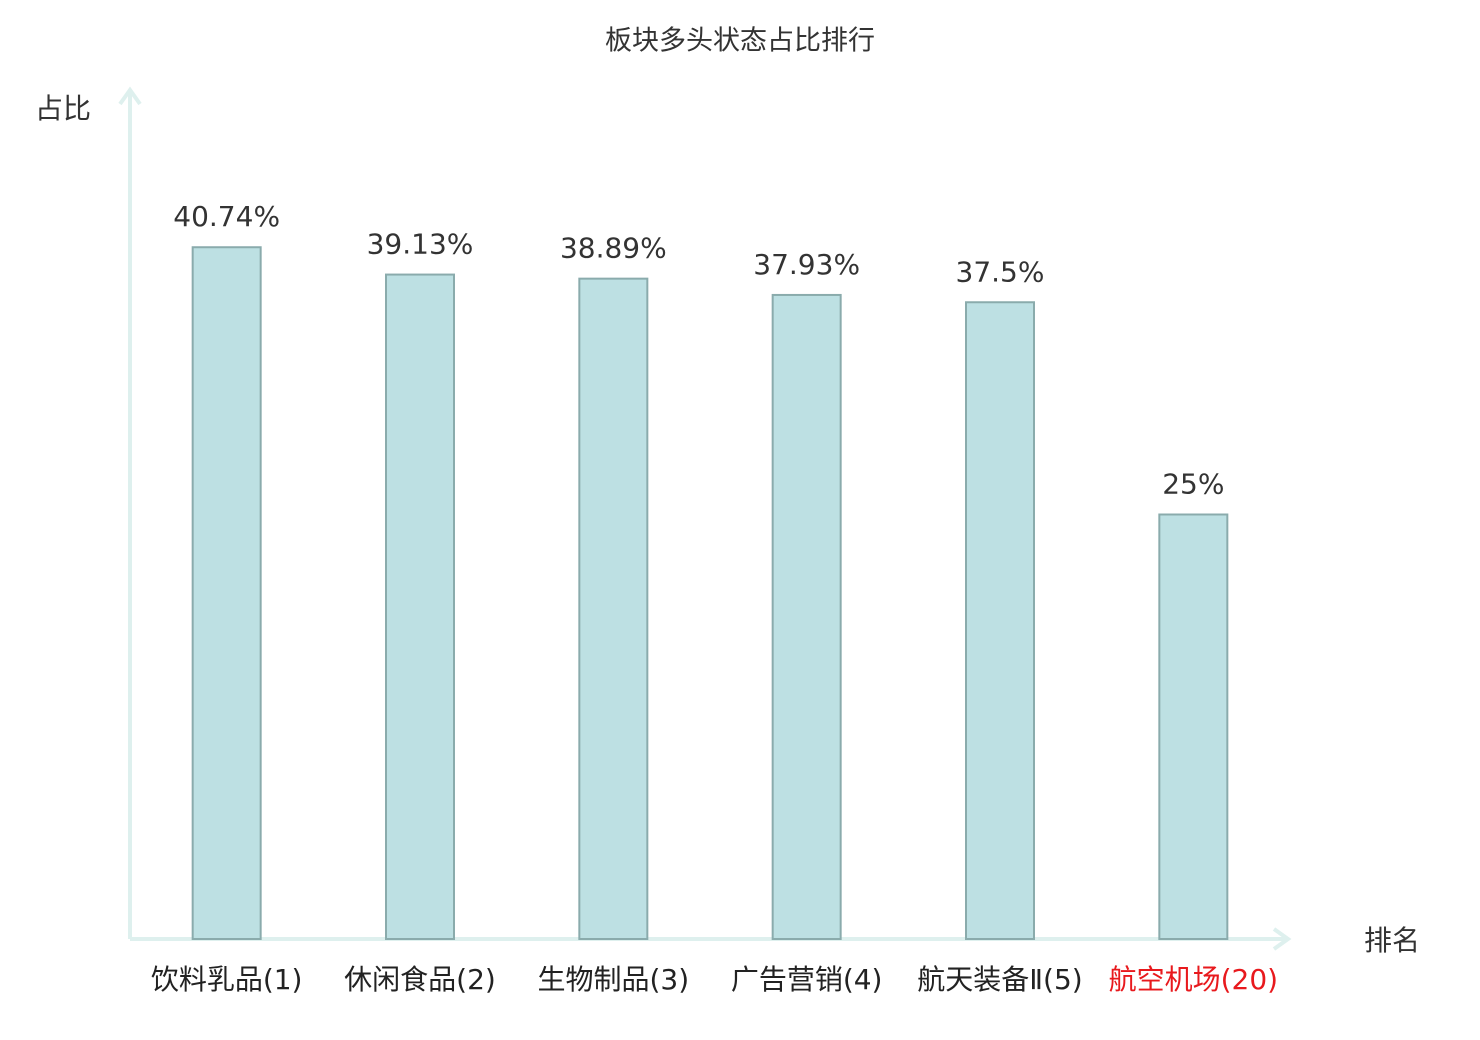 The height and width of the screenshot is (1040, 1480). What do you see at coordinates (613, 979) in the screenshot?
I see `x-tick-label: 生物制品(3)` at bounding box center [613, 979].